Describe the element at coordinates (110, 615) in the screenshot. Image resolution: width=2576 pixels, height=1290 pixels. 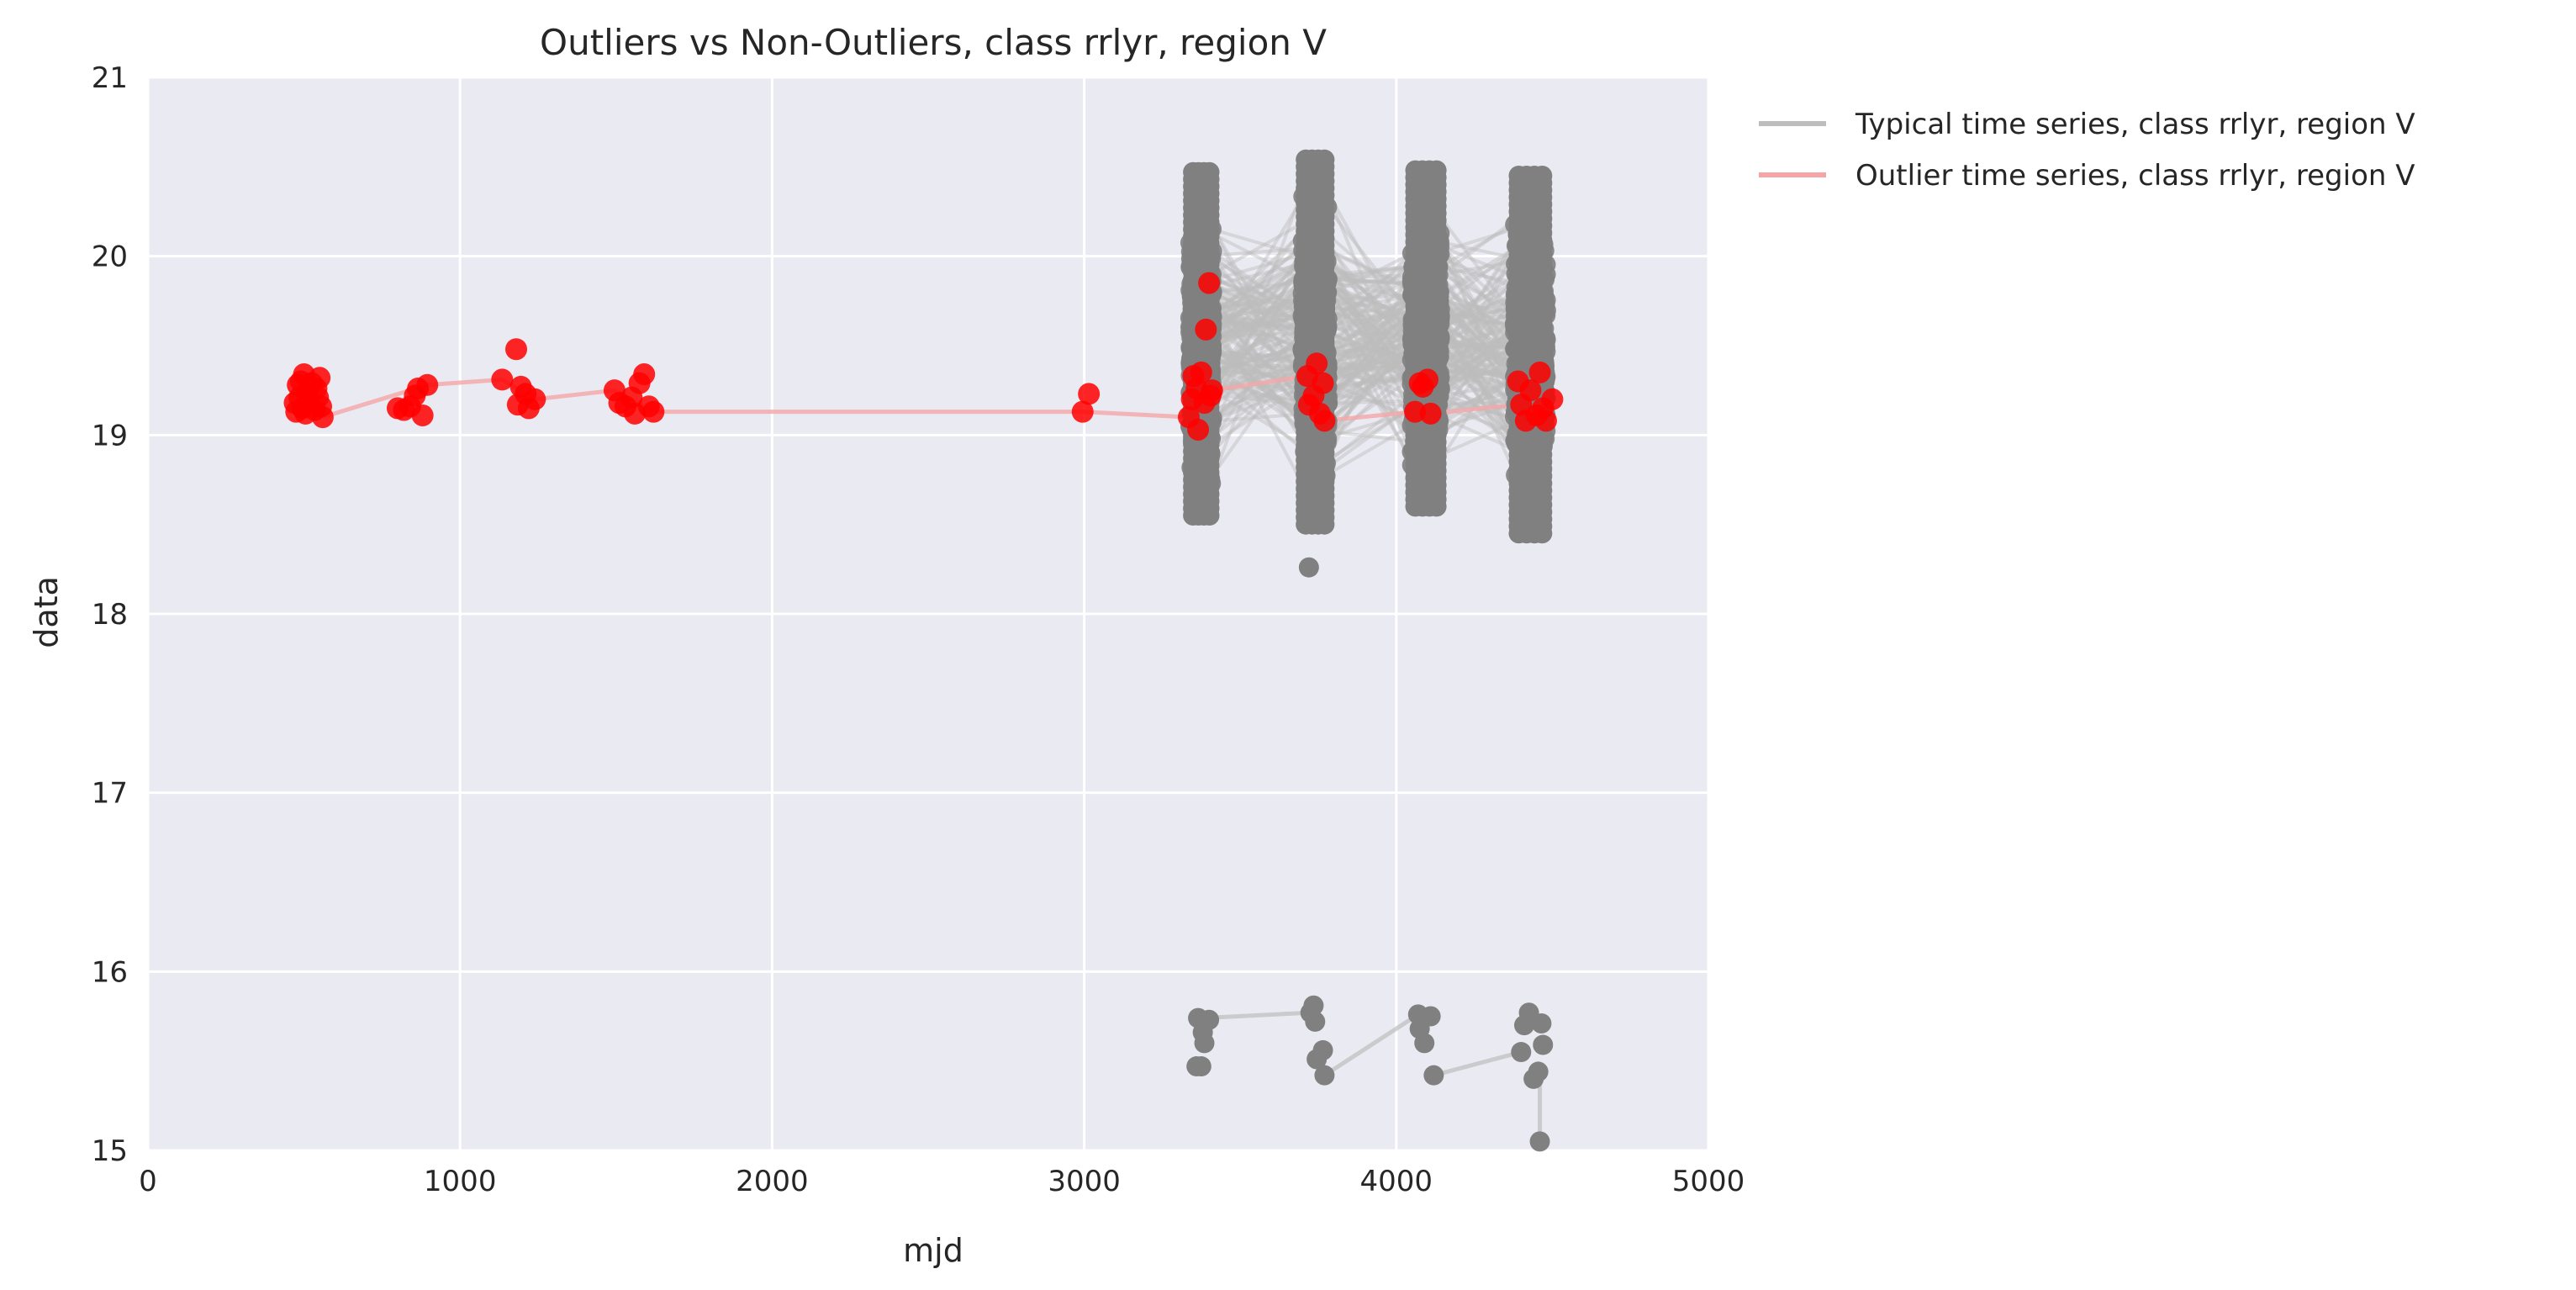
I see `y-tick-label: 18` at that location.